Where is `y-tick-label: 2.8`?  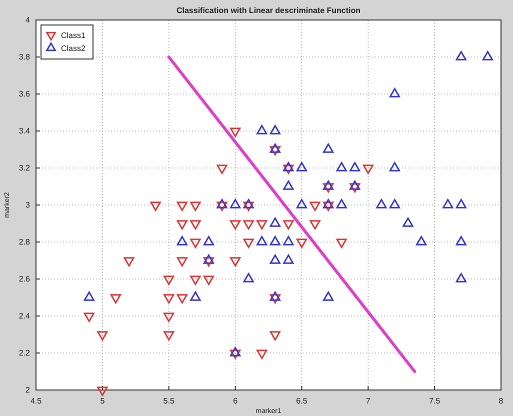
y-tick-label: 2.8 is located at coordinates (24, 242).